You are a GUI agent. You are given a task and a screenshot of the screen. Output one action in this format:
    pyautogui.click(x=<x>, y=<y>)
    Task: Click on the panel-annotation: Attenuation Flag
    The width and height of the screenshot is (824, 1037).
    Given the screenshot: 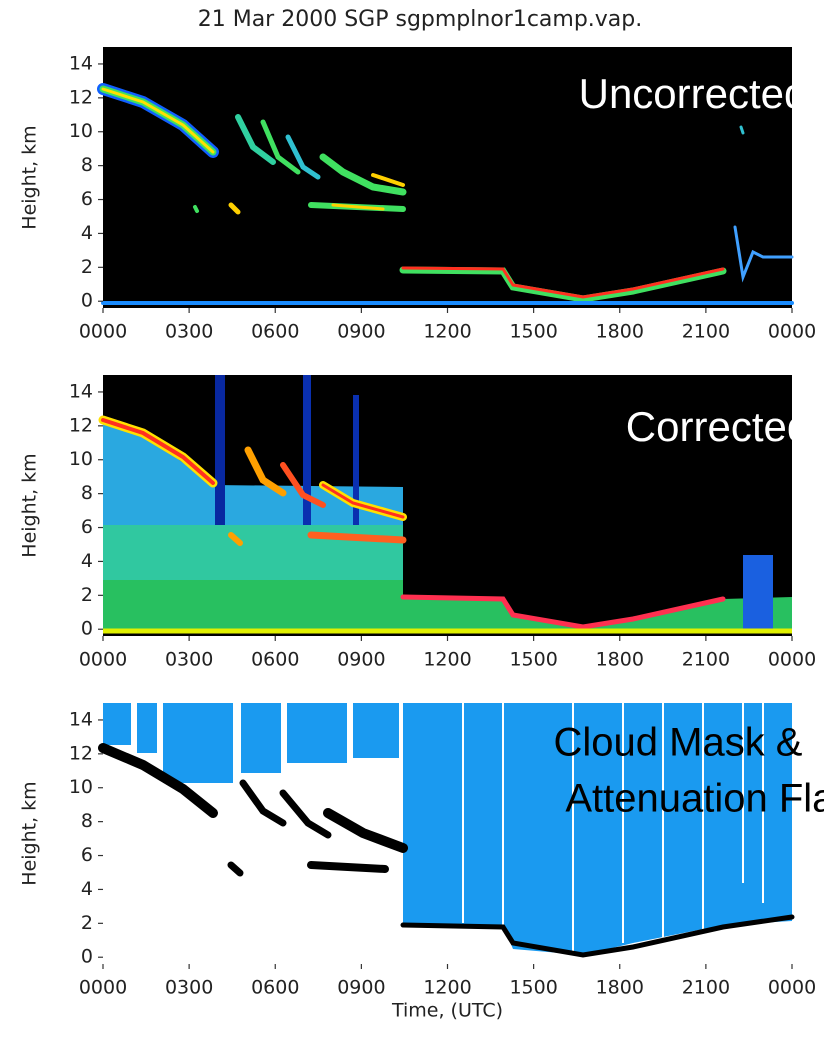 What is the action you would take?
    pyautogui.click(x=694, y=799)
    